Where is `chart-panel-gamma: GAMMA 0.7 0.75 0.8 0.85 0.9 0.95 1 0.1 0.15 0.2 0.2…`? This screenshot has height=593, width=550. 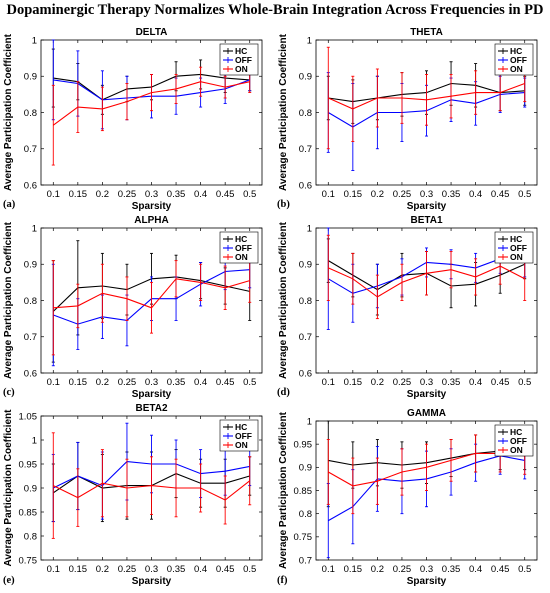
chart-panel-gamma: GAMMA 0.7 0.75 0.8 0.85 0.9 0.95 1 0.1 0.15 0.2 0.2… is located at coordinates (407, 497).